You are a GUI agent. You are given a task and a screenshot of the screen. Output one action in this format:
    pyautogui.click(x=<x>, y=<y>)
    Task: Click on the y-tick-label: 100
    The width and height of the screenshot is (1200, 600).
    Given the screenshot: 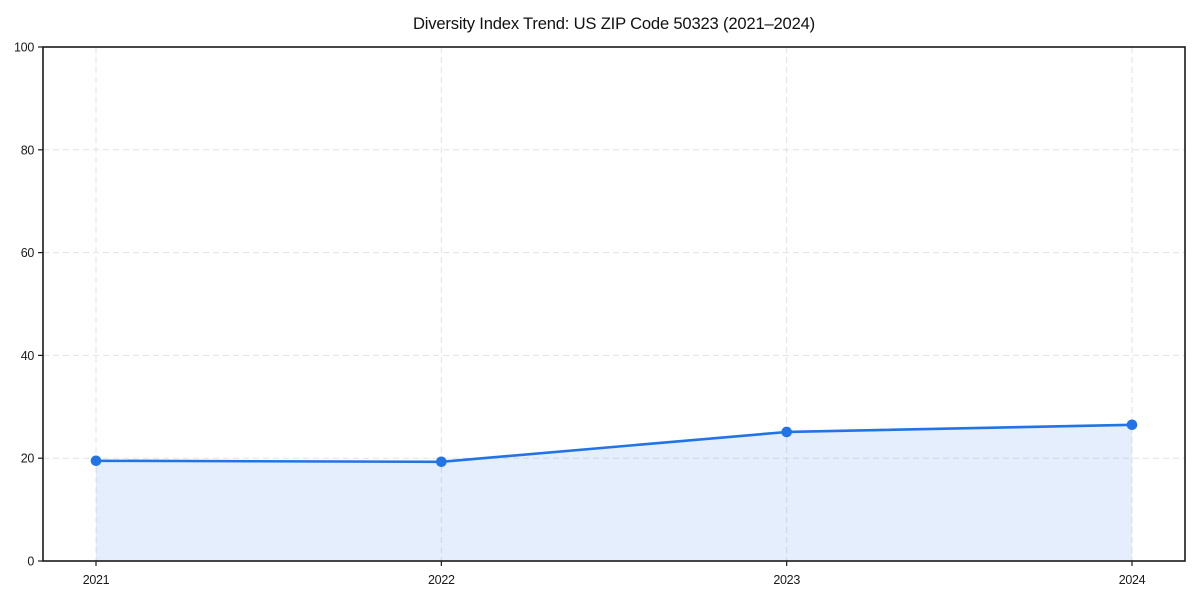 What is the action you would take?
    pyautogui.click(x=24, y=48)
    